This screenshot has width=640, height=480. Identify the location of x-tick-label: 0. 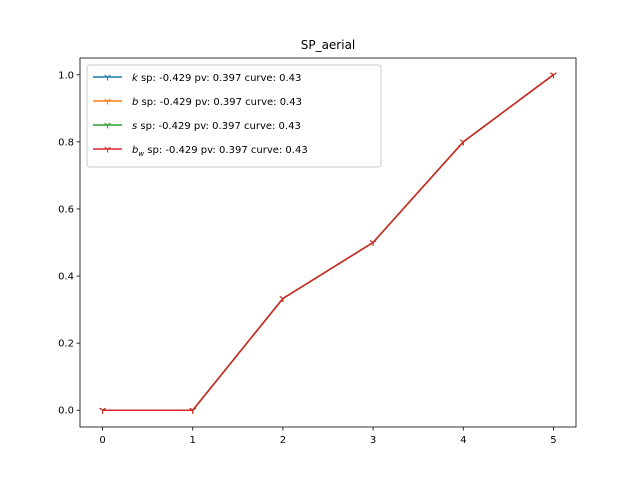
(102, 440).